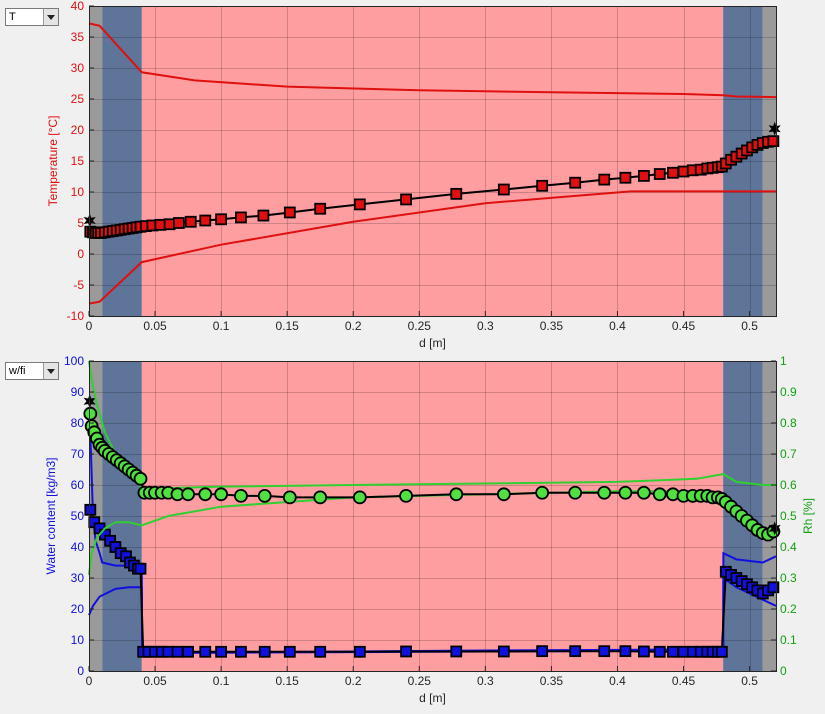 This screenshot has width=825, height=714. What do you see at coordinates (287, 326) in the screenshot?
I see `x-tick-label: 0.15` at bounding box center [287, 326].